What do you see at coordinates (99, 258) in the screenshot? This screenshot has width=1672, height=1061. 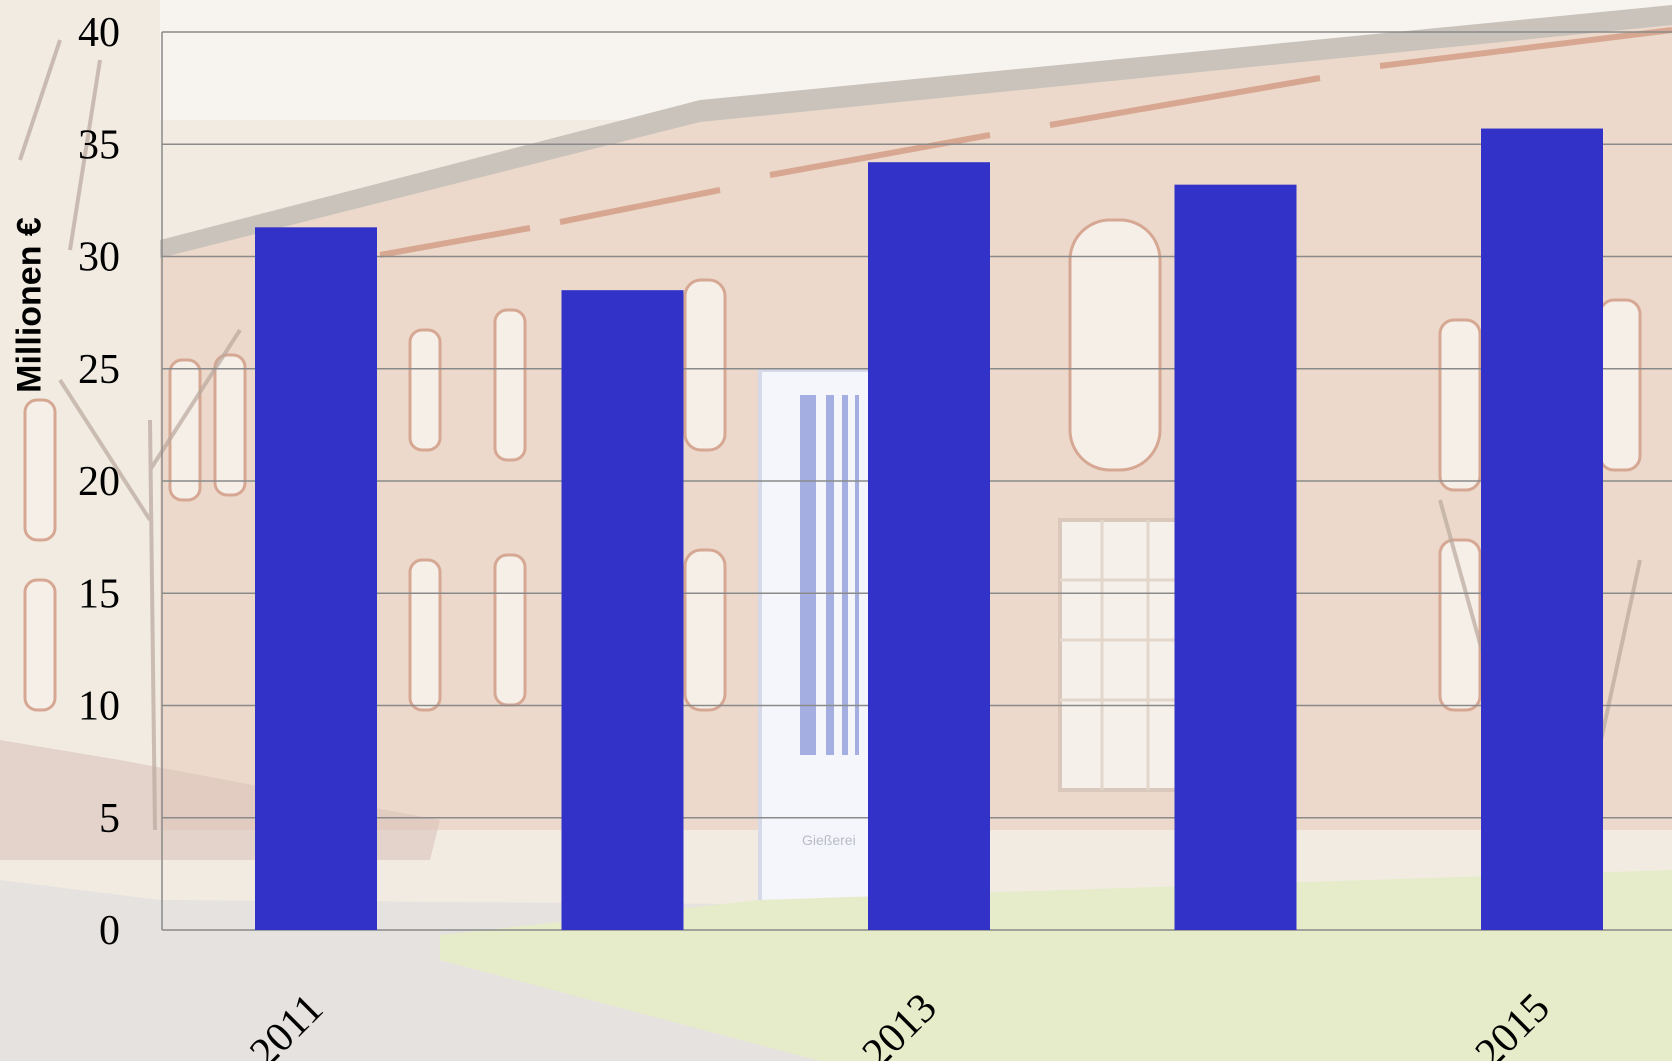 I see `y-tick-label: 30` at bounding box center [99, 258].